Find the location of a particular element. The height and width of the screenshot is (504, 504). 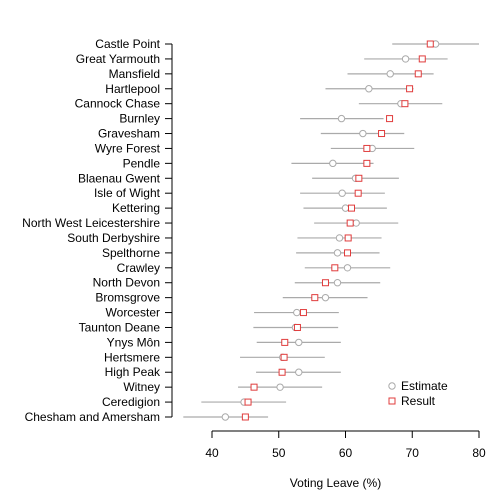

x-tick-label: 60 is located at coordinates (346, 453).